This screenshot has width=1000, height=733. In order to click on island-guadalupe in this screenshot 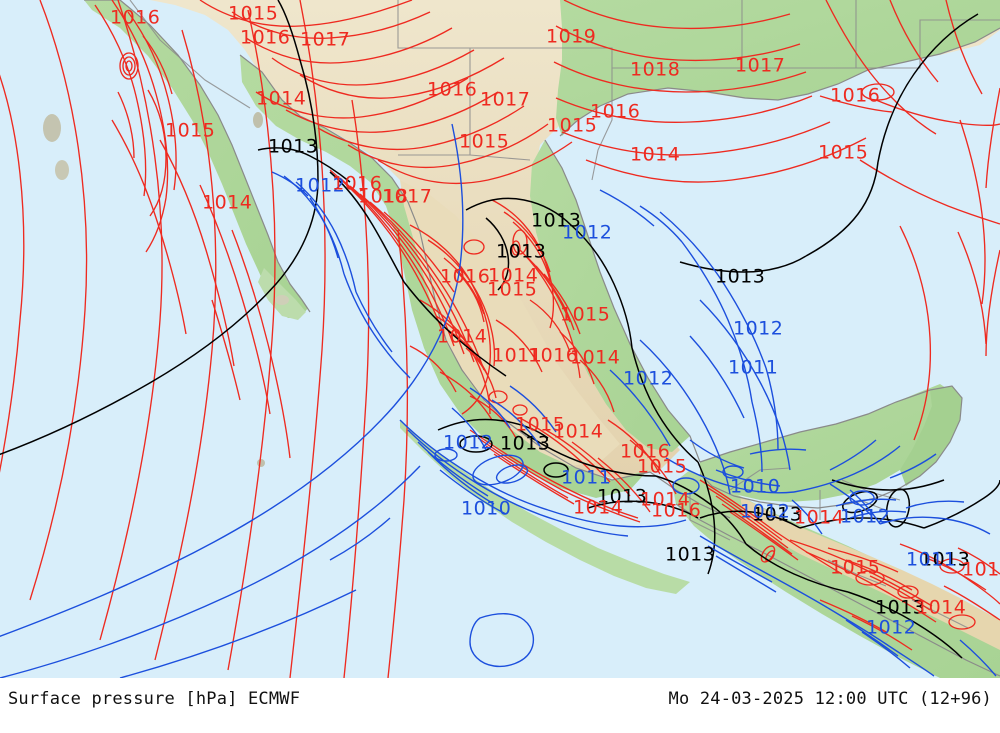, I will do `click(52, 128)`.